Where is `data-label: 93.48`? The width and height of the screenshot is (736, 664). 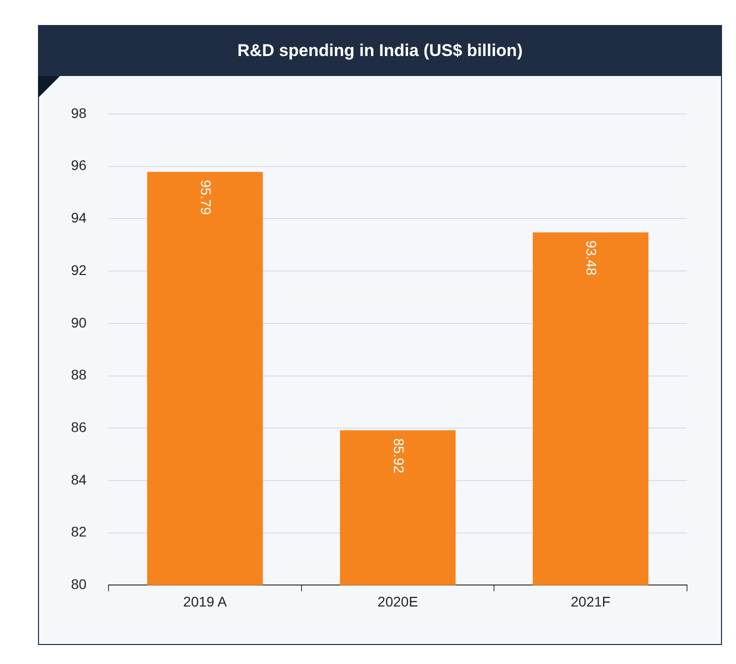
data-label: 93.48 is located at coordinates (592, 258).